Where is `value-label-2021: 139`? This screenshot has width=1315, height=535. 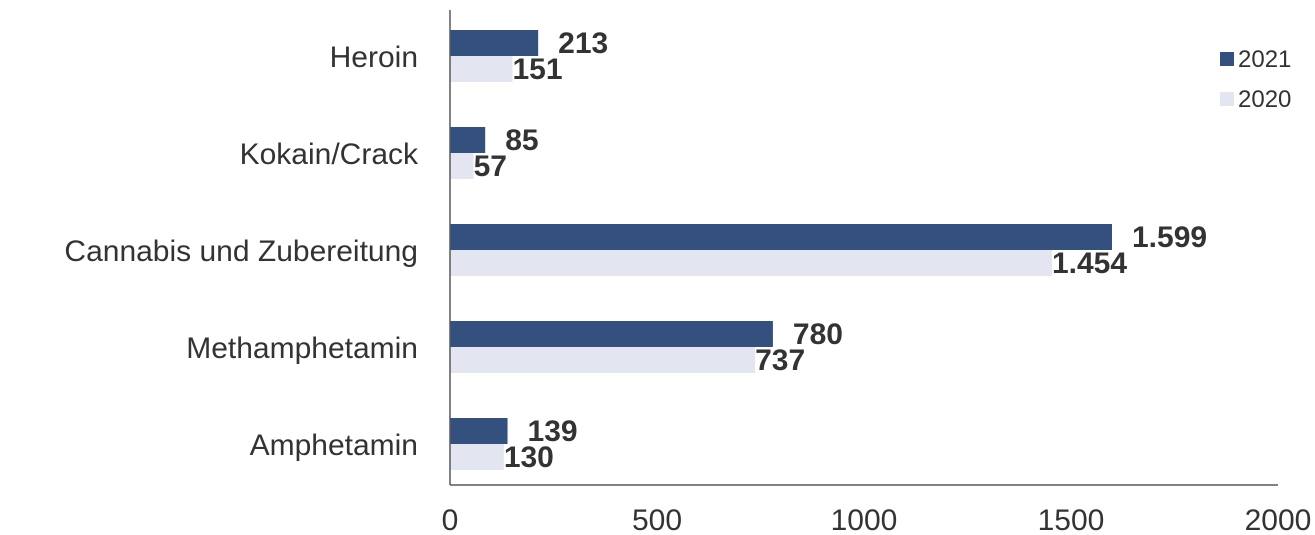 value-label-2021: 139 is located at coordinates (553, 431).